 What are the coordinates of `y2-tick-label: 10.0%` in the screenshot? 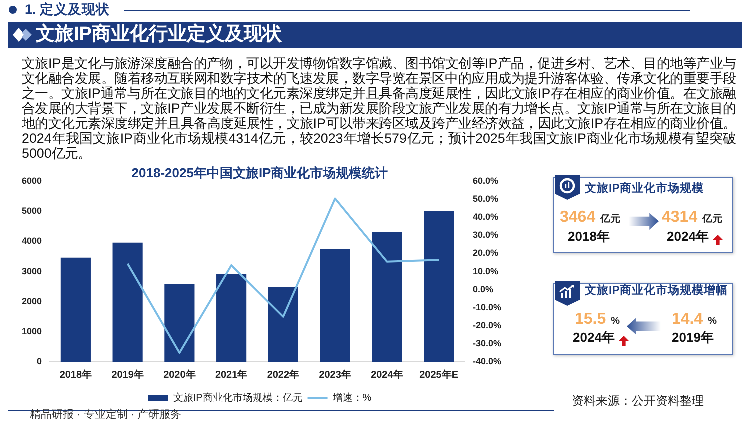 It's located at (486, 271).